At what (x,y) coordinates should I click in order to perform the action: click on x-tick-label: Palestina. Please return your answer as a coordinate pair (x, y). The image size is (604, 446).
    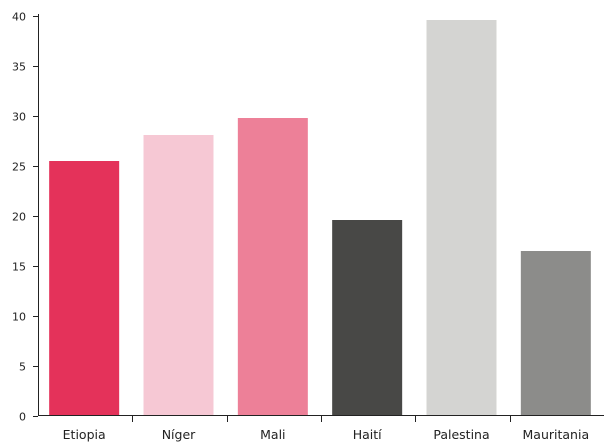
    Looking at the image, I should click on (461, 434).